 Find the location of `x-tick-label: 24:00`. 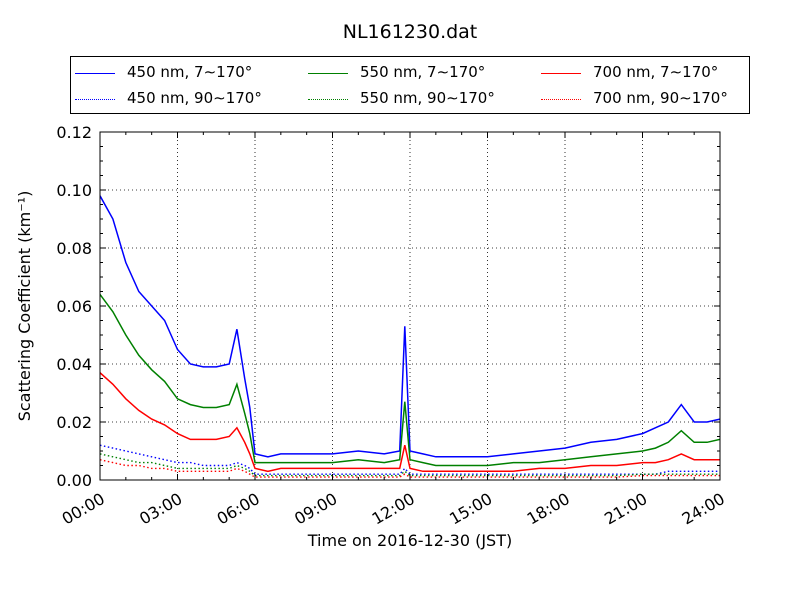

x-tick-label: 24:00 is located at coordinates (703, 509).